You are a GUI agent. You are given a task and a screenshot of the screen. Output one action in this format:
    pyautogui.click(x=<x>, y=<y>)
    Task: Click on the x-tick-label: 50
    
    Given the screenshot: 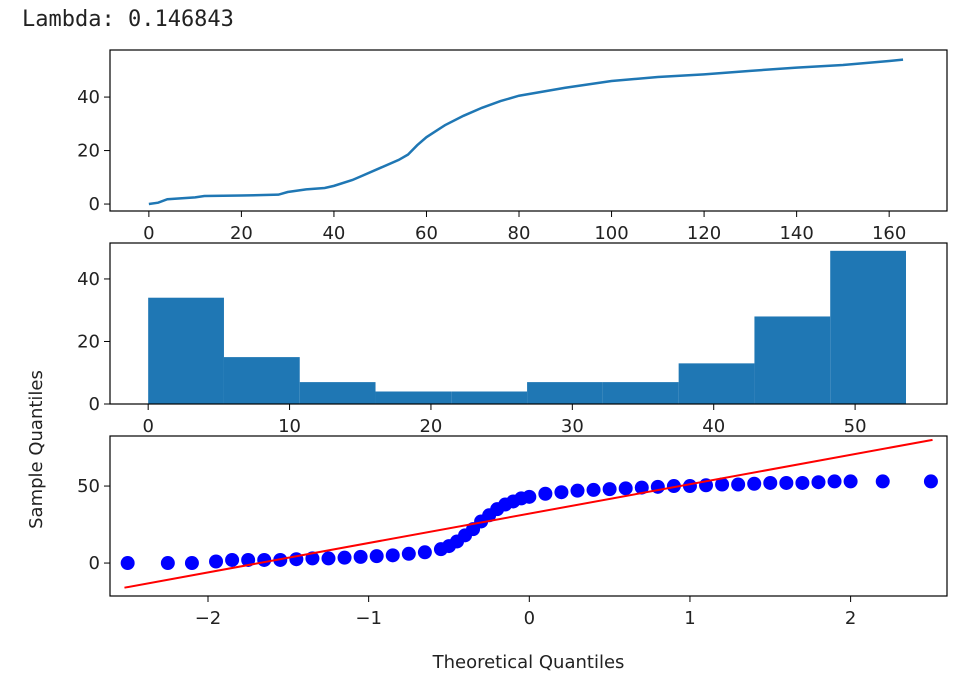 What is the action you would take?
    pyautogui.click(x=855, y=426)
    